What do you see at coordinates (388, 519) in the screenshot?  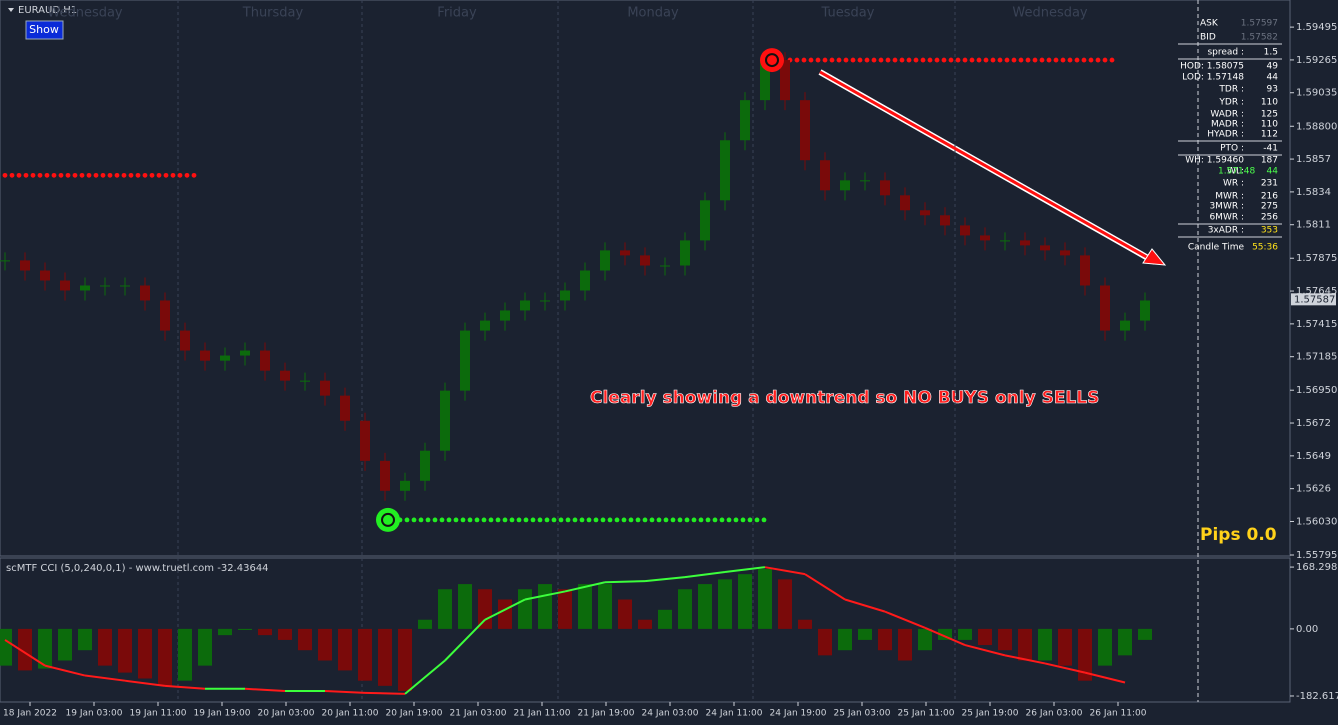 I see `signal-ring` at bounding box center [388, 519].